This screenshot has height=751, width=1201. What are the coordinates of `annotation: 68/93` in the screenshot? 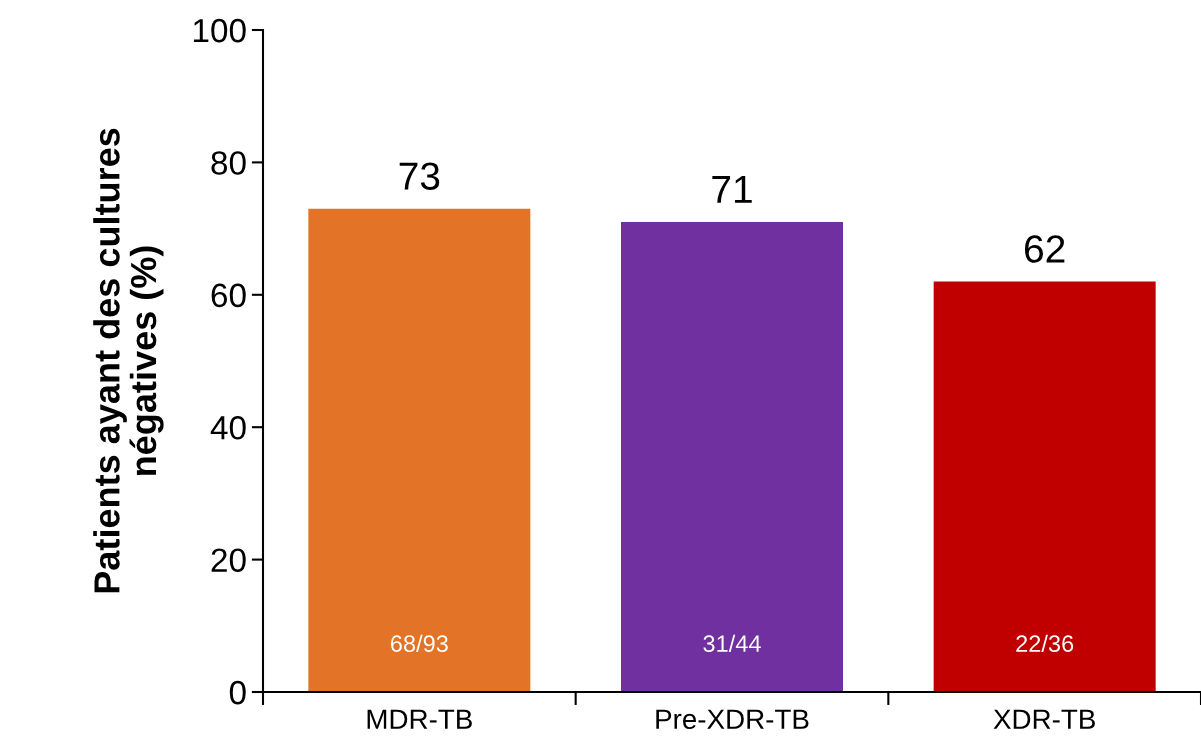 It's located at (419, 643).